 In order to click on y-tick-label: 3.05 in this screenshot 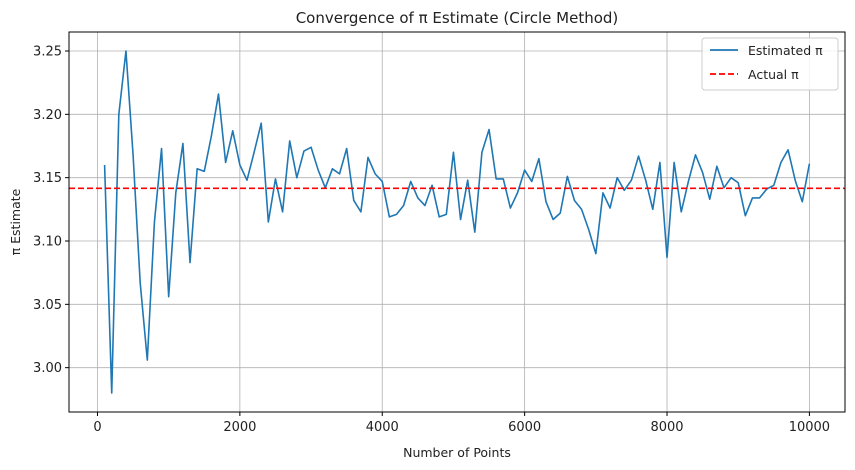, I will do `click(47, 305)`.